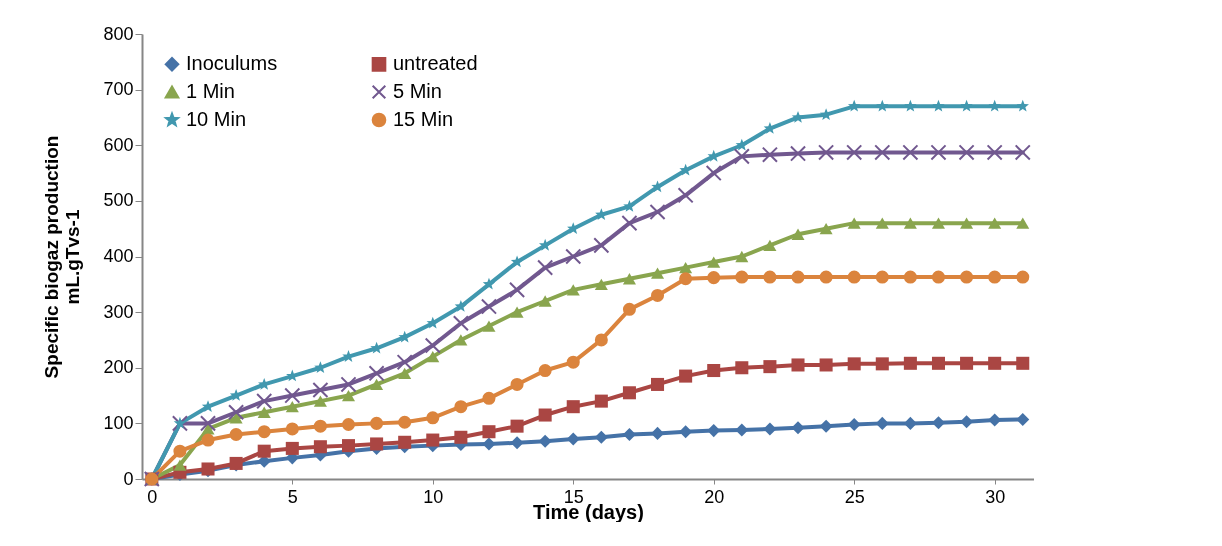 This screenshot has width=1222, height=546. I want to click on legend-label: 10 Min, so click(216, 119).